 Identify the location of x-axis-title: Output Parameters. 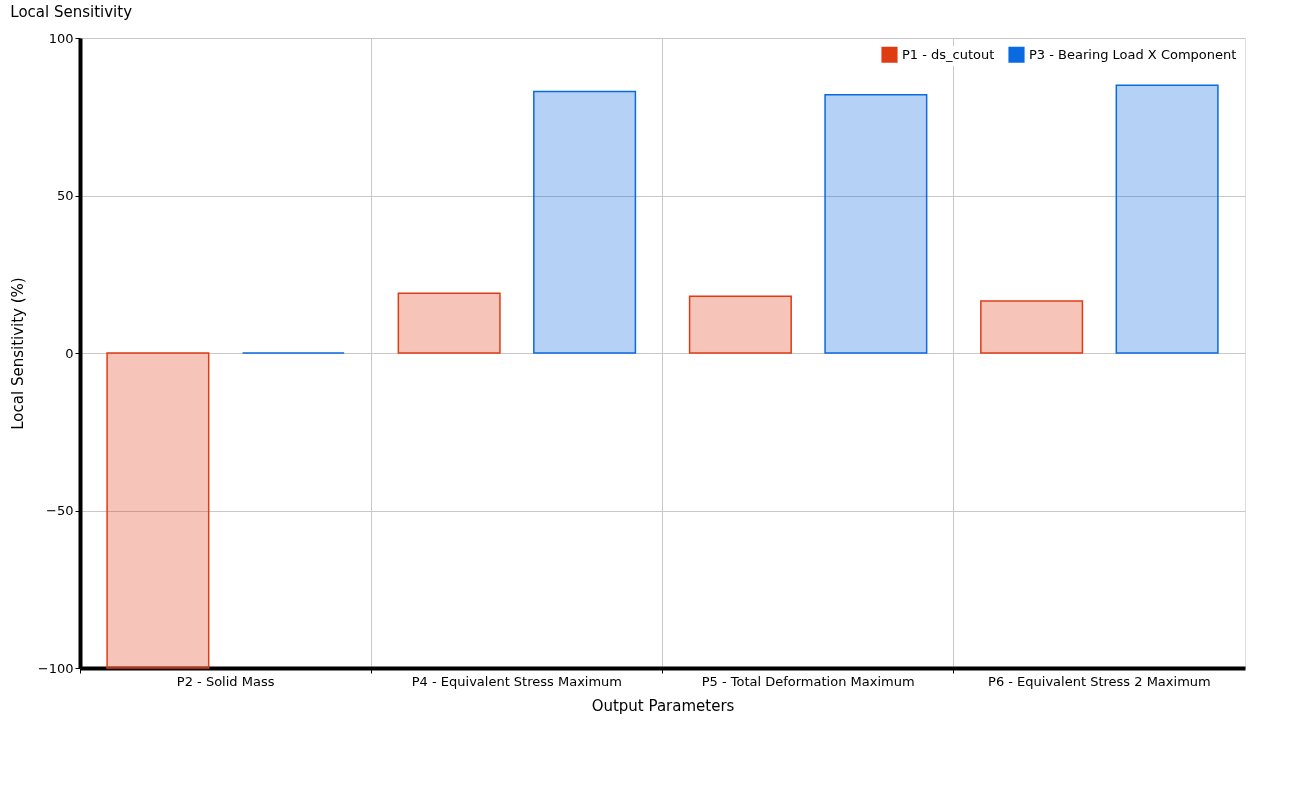
(663, 705).